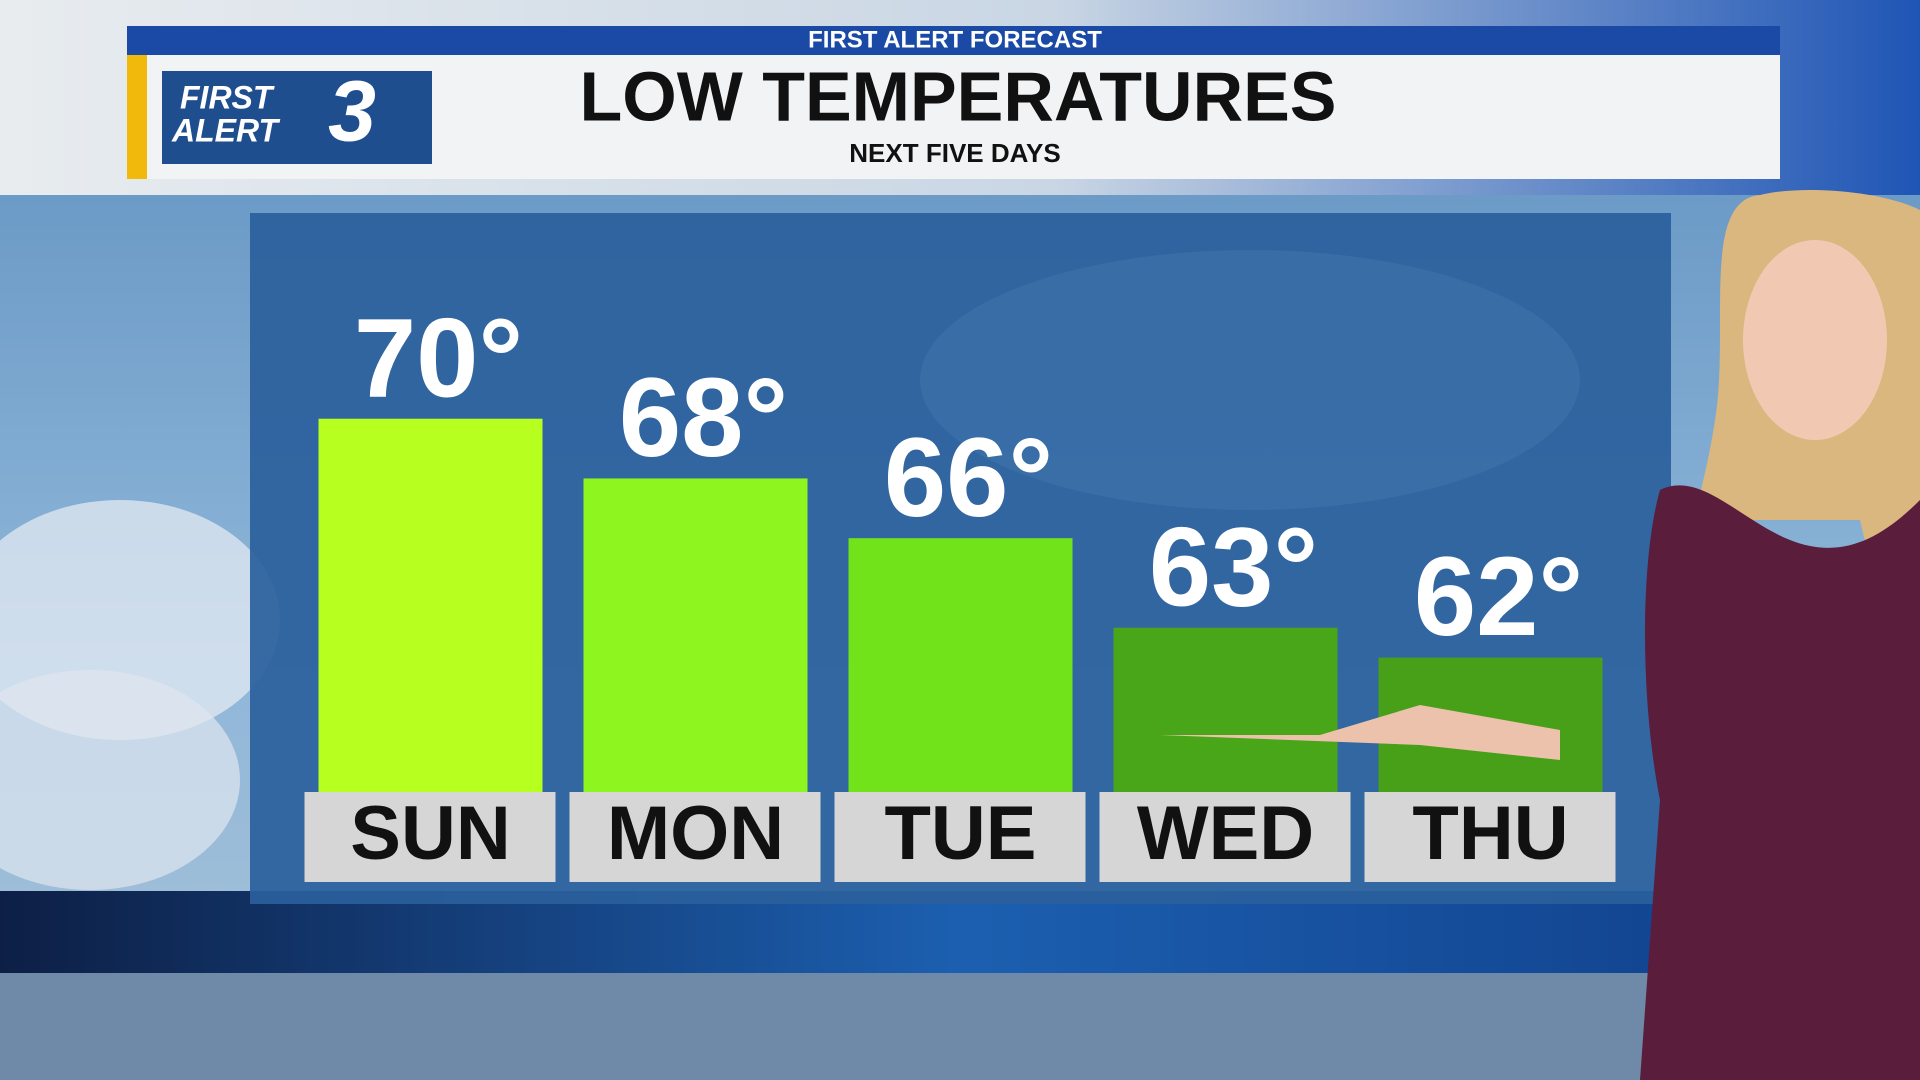 This screenshot has width=1920, height=1080. What do you see at coordinates (297, 117) in the screenshot?
I see `logo` at bounding box center [297, 117].